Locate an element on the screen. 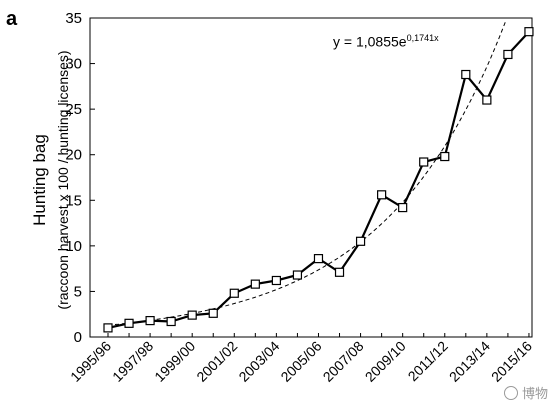  trend-equation: y = 1,0855e0,1741x is located at coordinates (386, 41).